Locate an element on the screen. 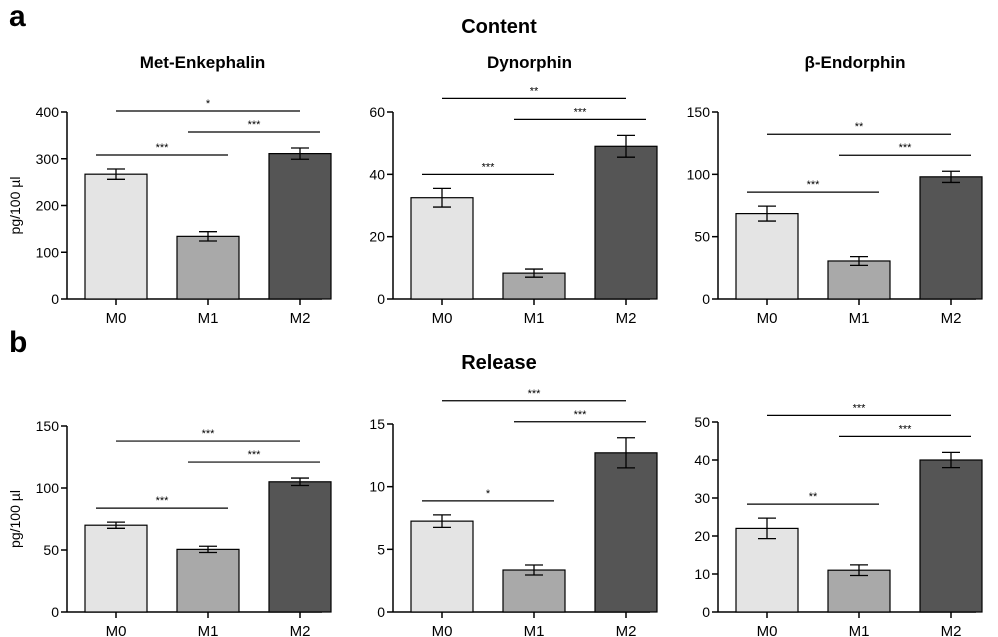 The height and width of the screenshot is (637, 998). y-tick-label: 5 is located at coordinates (381, 549).